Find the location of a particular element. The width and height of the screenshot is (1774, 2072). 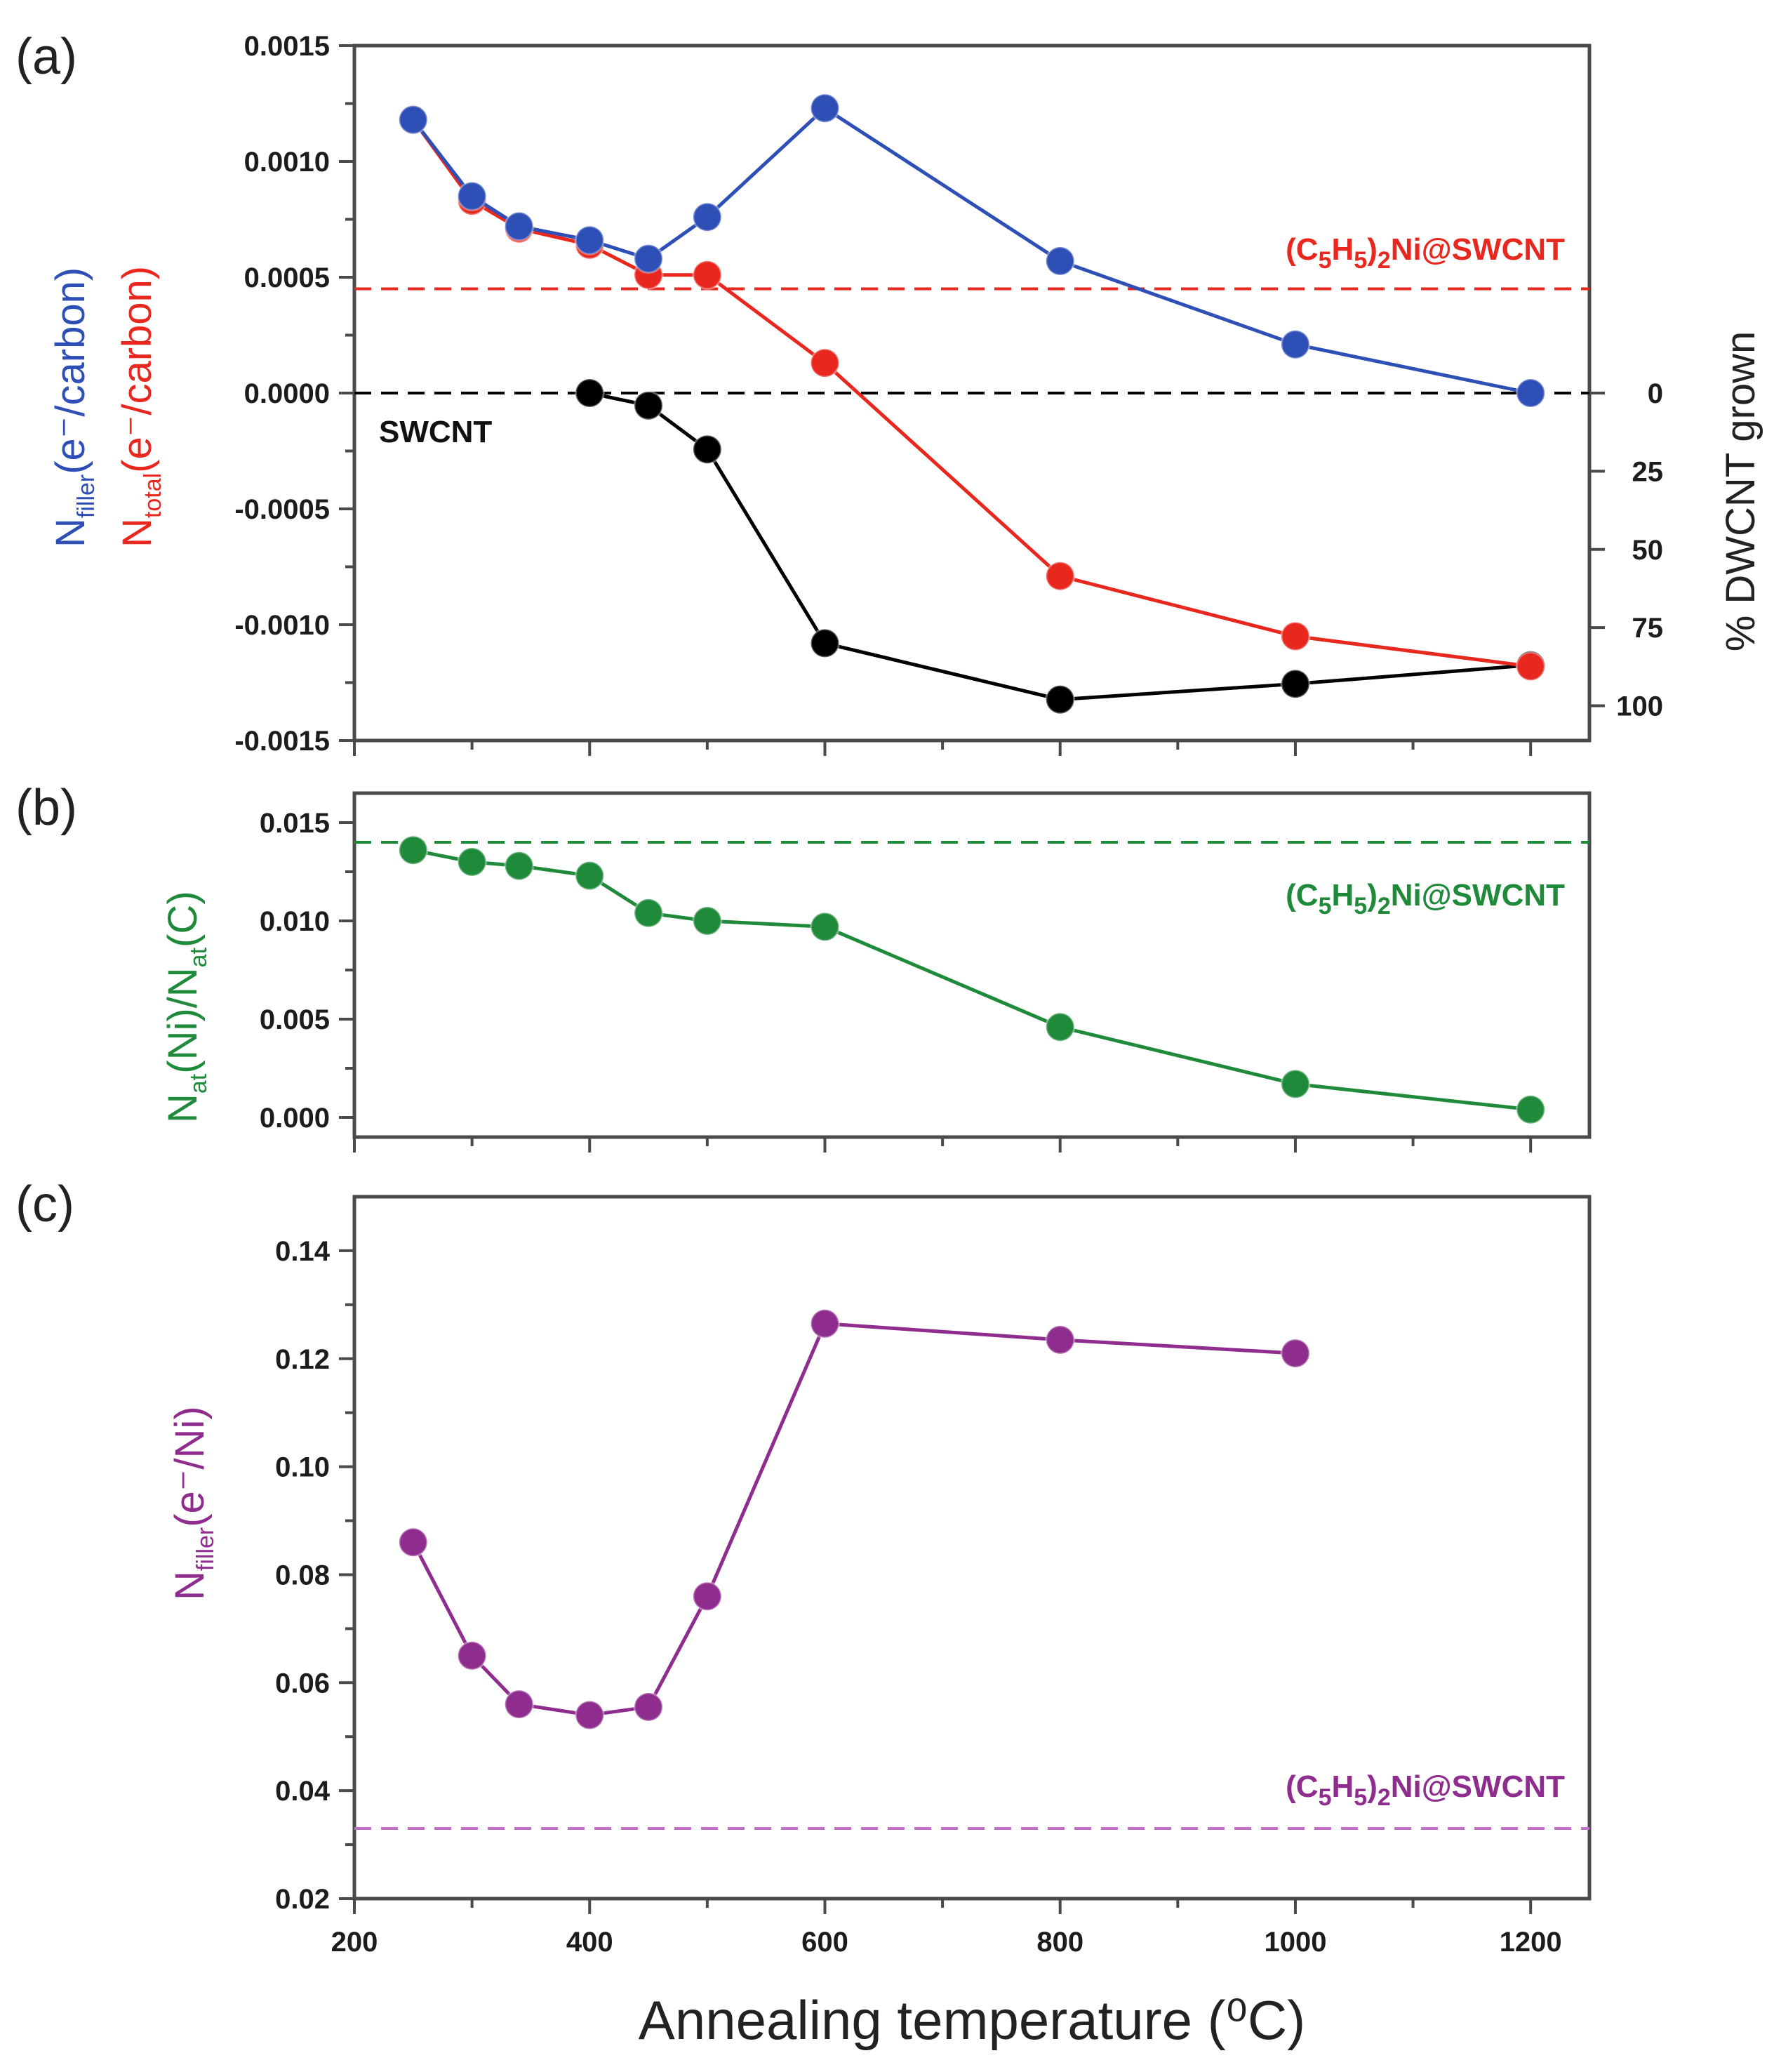

y-tick-label: 0.005 is located at coordinates (295, 1020).